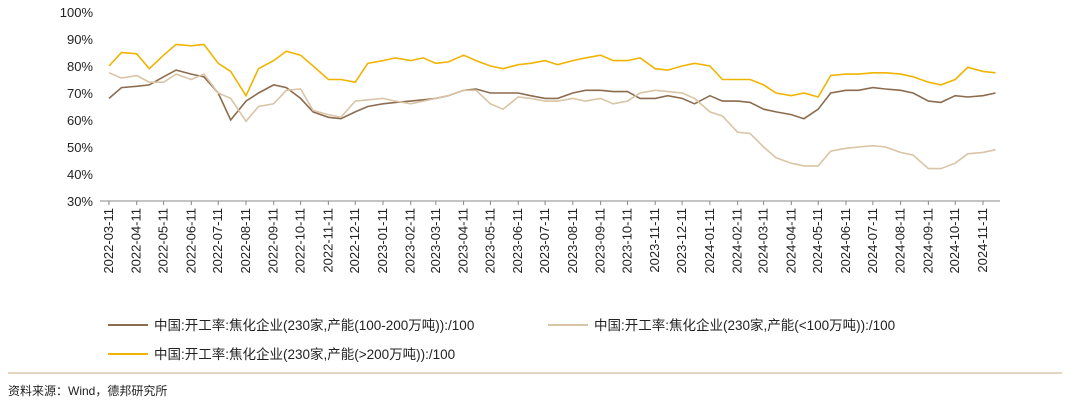  I want to click on x-tick-label: 2024-03-11, so click(763, 241).